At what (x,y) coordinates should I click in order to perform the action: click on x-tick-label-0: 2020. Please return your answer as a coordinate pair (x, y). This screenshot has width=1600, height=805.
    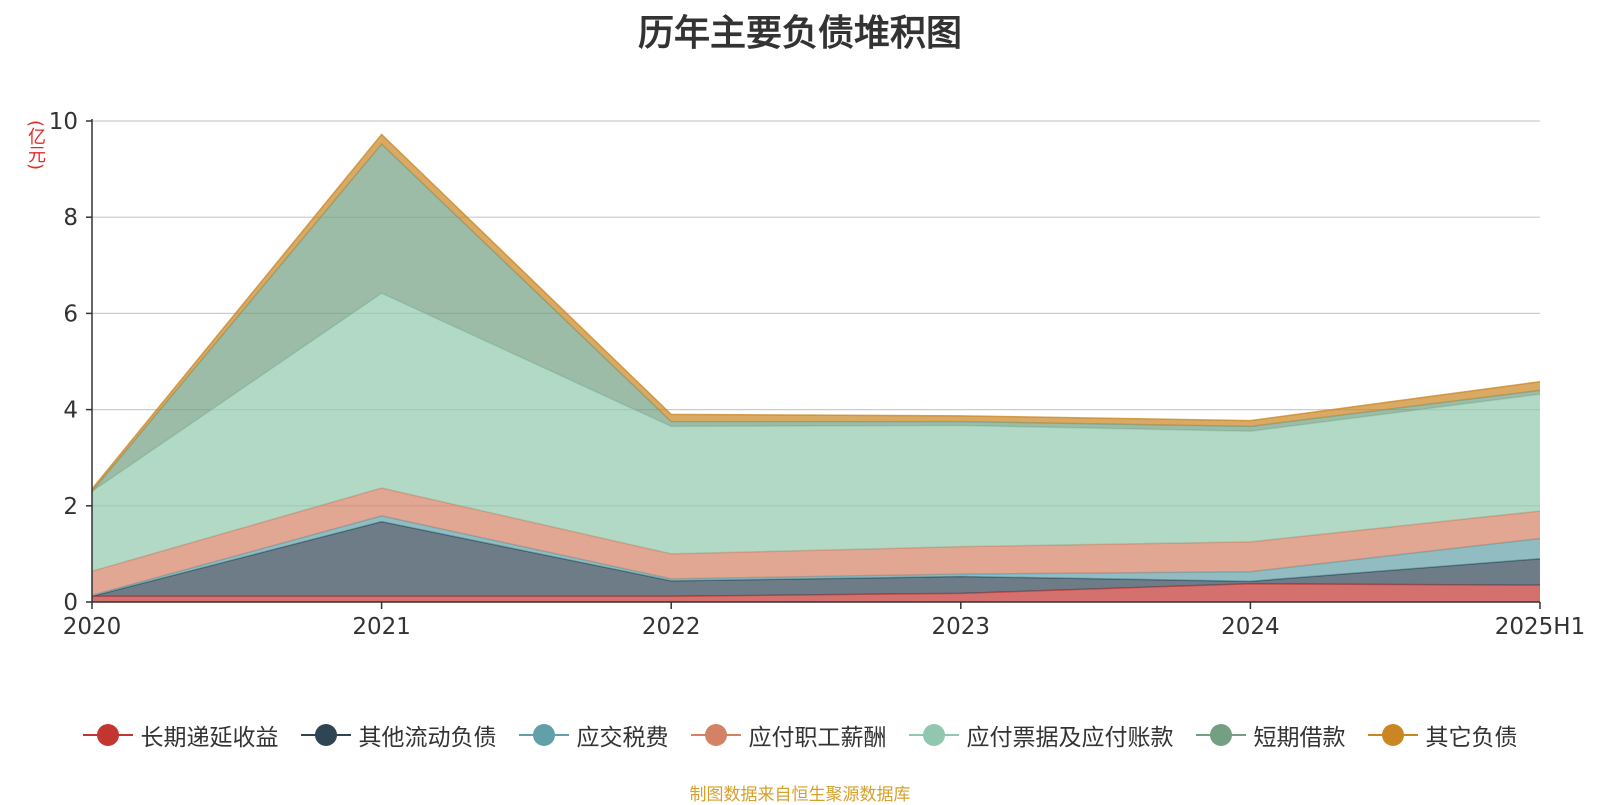
    Looking at the image, I should click on (92, 627).